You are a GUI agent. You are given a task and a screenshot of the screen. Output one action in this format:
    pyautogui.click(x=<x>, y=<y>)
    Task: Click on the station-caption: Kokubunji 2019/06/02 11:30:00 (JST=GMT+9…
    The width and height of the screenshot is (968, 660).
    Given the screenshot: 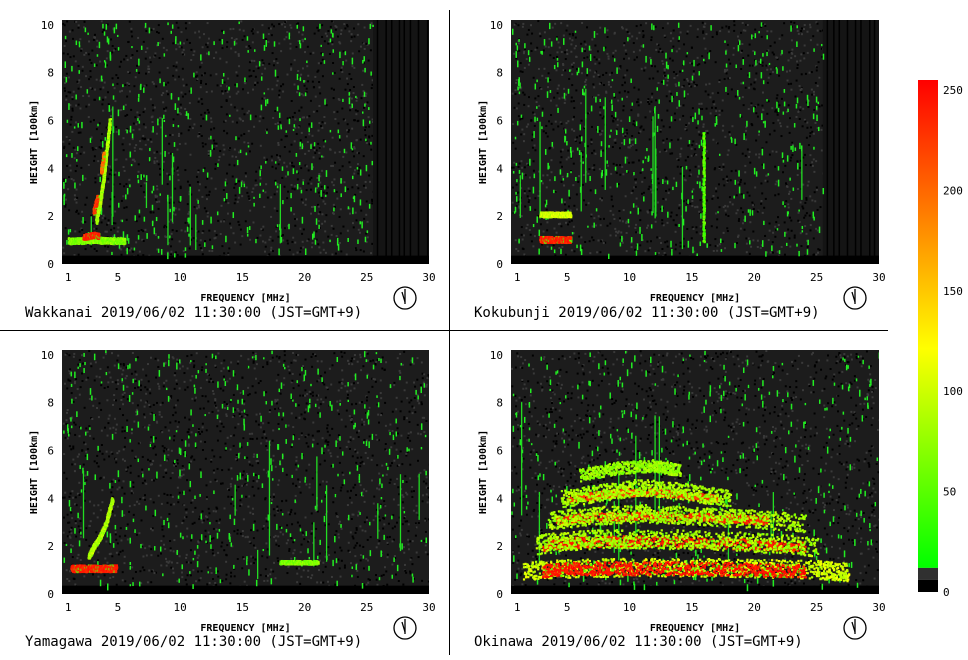 What is the action you would take?
    pyautogui.click(x=647, y=313)
    